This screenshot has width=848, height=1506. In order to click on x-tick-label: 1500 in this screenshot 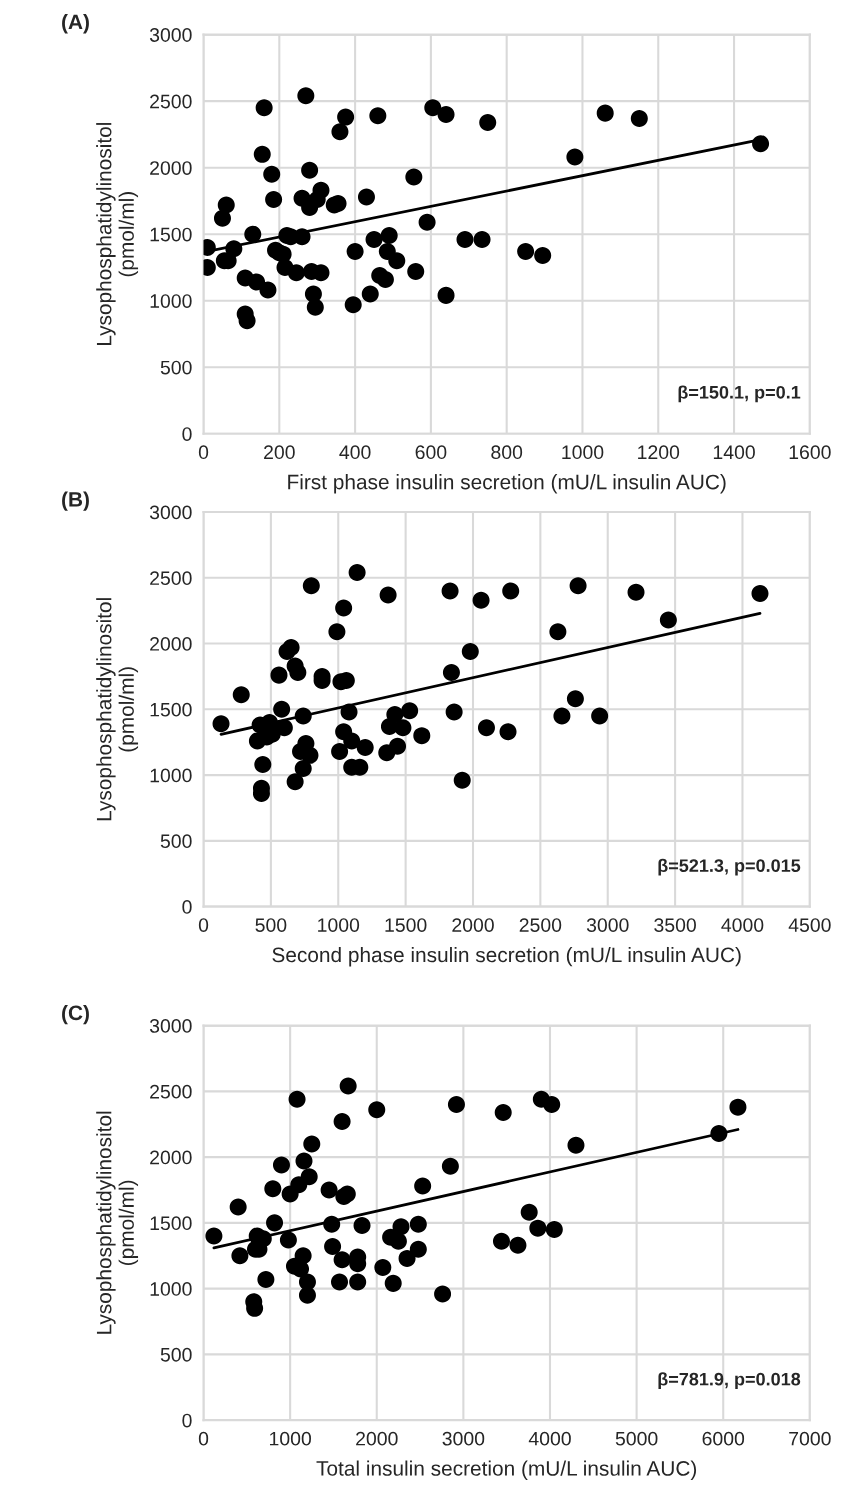, I will do `click(406, 925)`.